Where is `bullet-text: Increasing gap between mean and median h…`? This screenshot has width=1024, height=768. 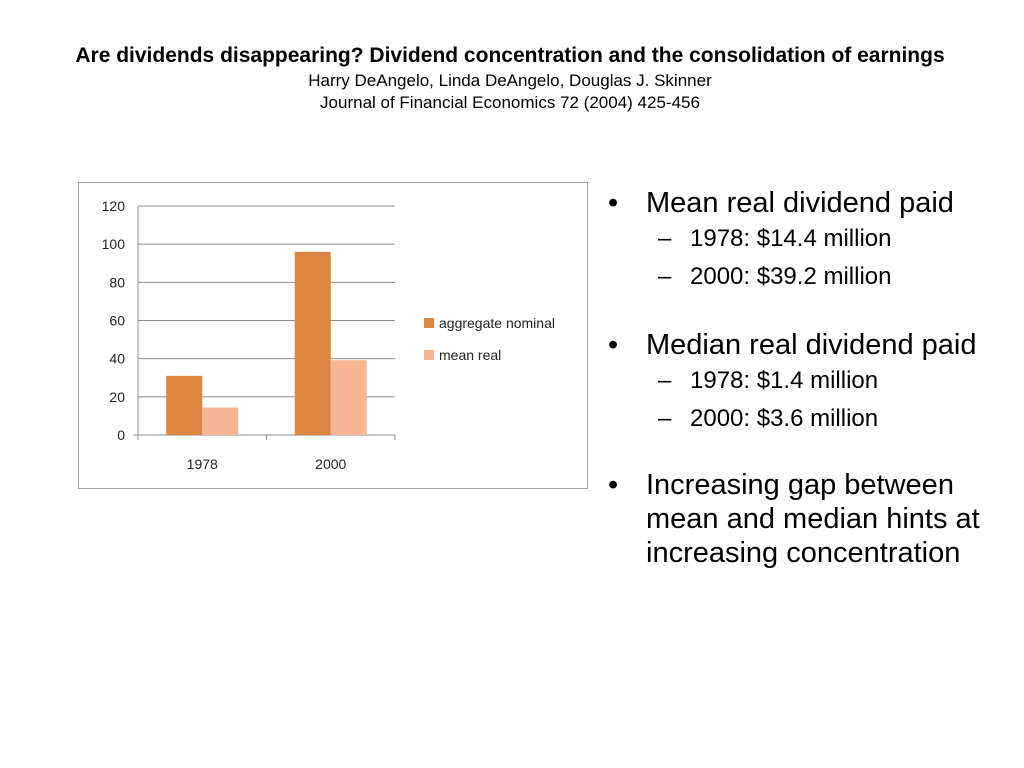
bullet-text: Increasing gap between mean and median h… is located at coordinates (813, 519).